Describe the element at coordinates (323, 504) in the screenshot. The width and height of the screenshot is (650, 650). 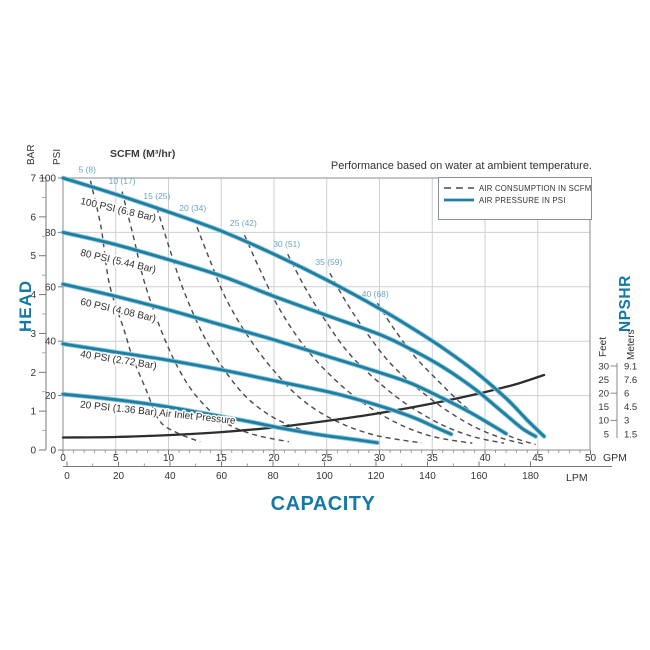
I see `capacity-axis-title: CAPACITY` at that location.